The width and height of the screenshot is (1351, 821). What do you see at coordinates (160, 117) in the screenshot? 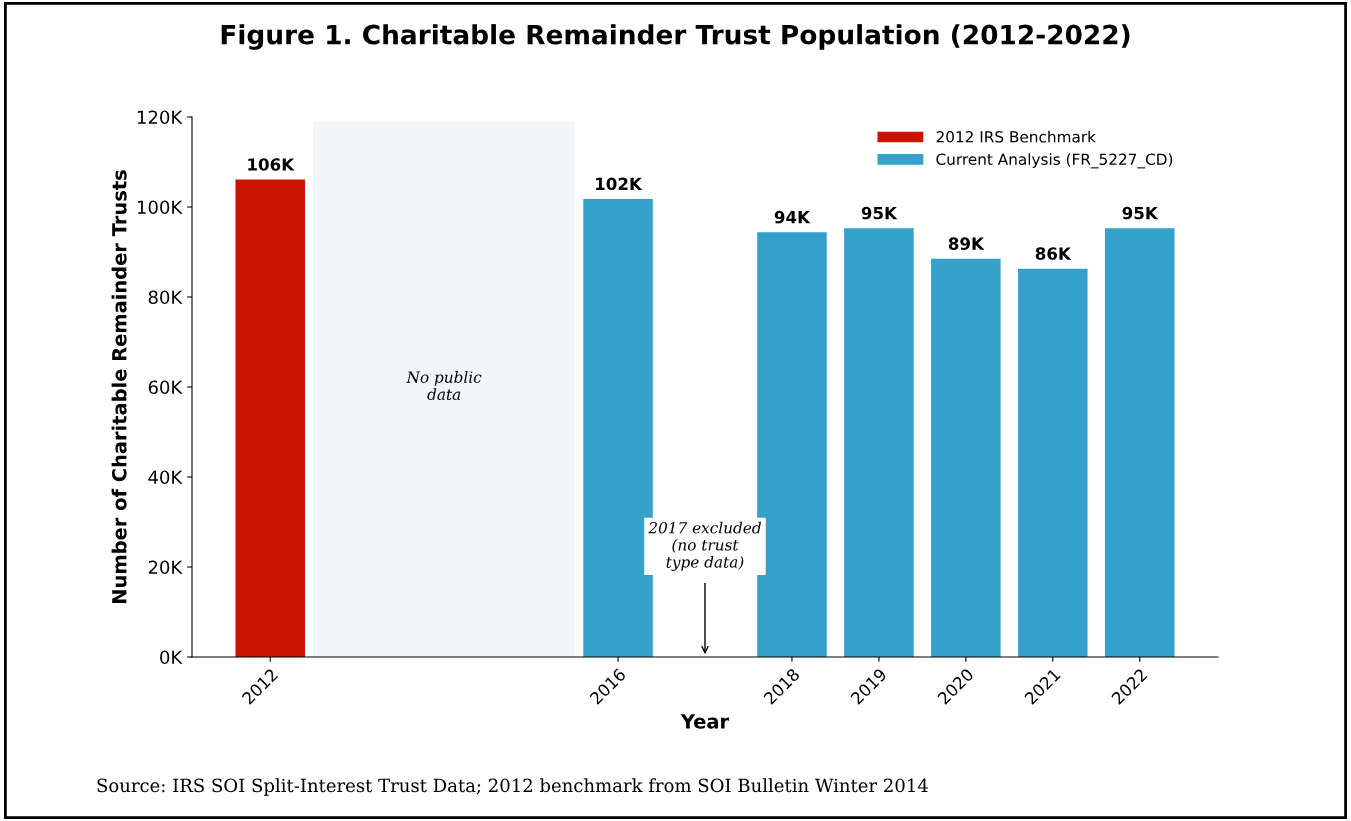
I see `y-tick-label: 120K` at bounding box center [160, 117].